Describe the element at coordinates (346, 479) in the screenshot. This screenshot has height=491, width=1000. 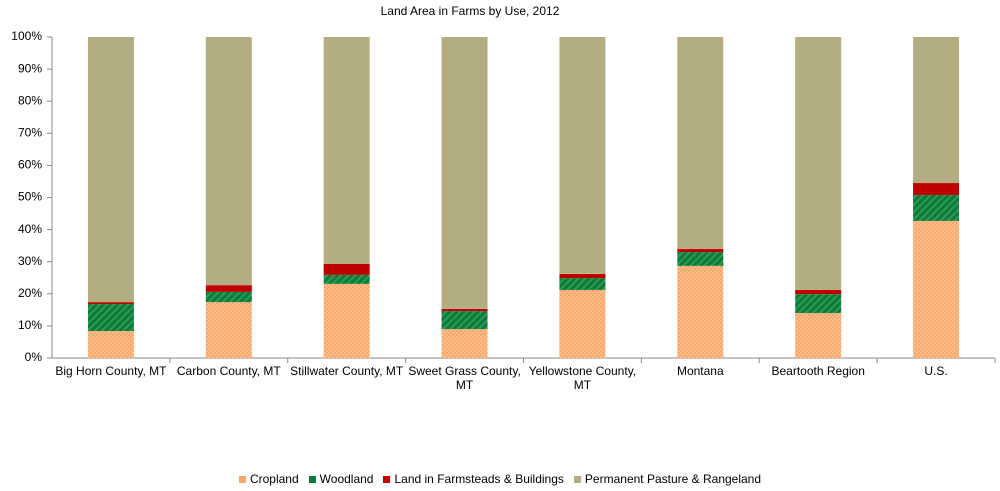
I see `legend-label: Woodland` at that location.